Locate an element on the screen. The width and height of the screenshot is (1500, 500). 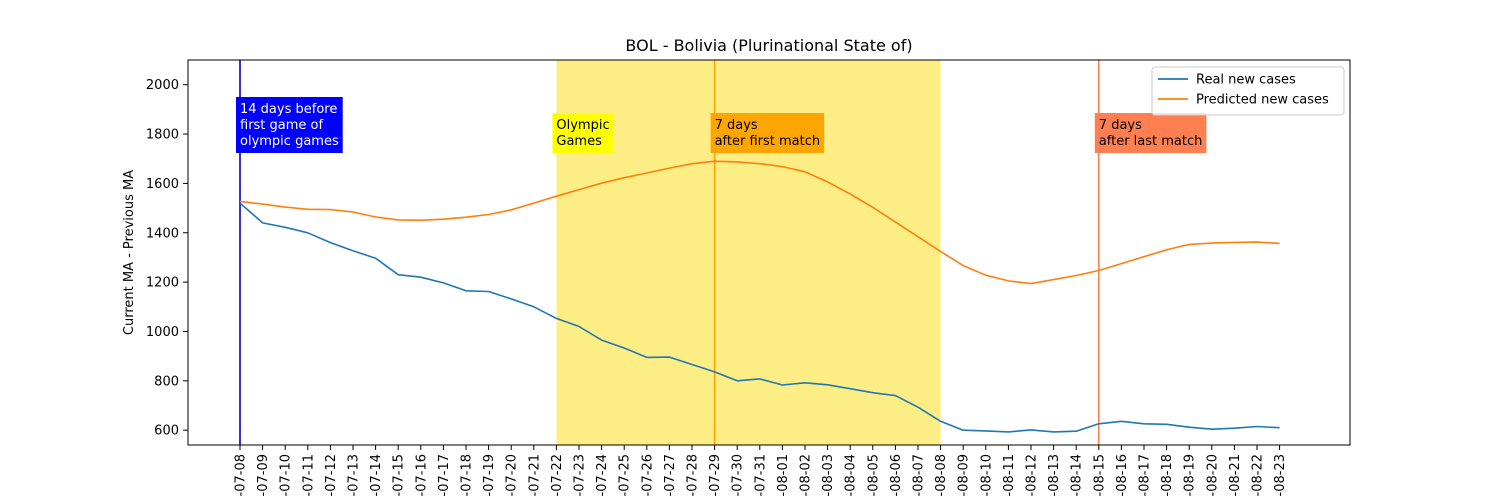
x-tick-label: -08-19 is located at coordinates (1190, 475).